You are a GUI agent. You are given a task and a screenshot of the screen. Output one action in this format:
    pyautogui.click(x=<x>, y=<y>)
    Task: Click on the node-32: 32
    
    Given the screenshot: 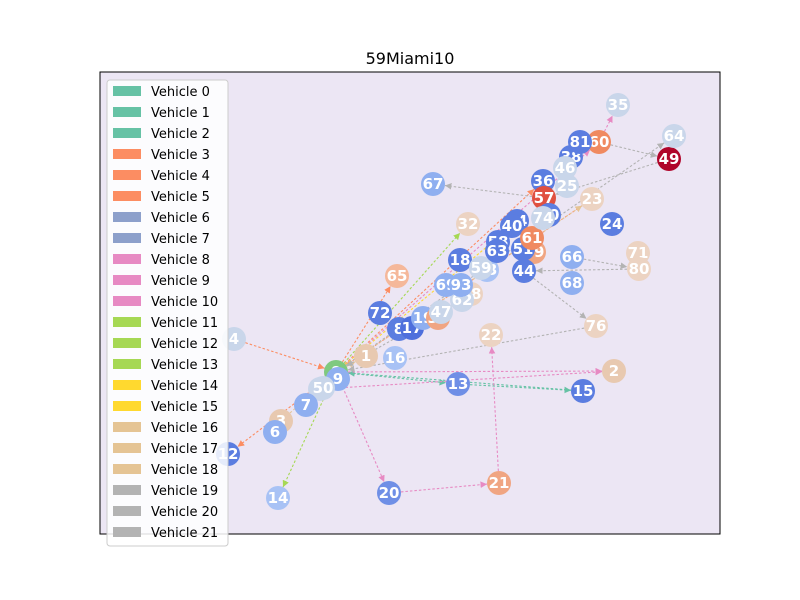 What is the action you would take?
    pyautogui.click(x=468, y=224)
    